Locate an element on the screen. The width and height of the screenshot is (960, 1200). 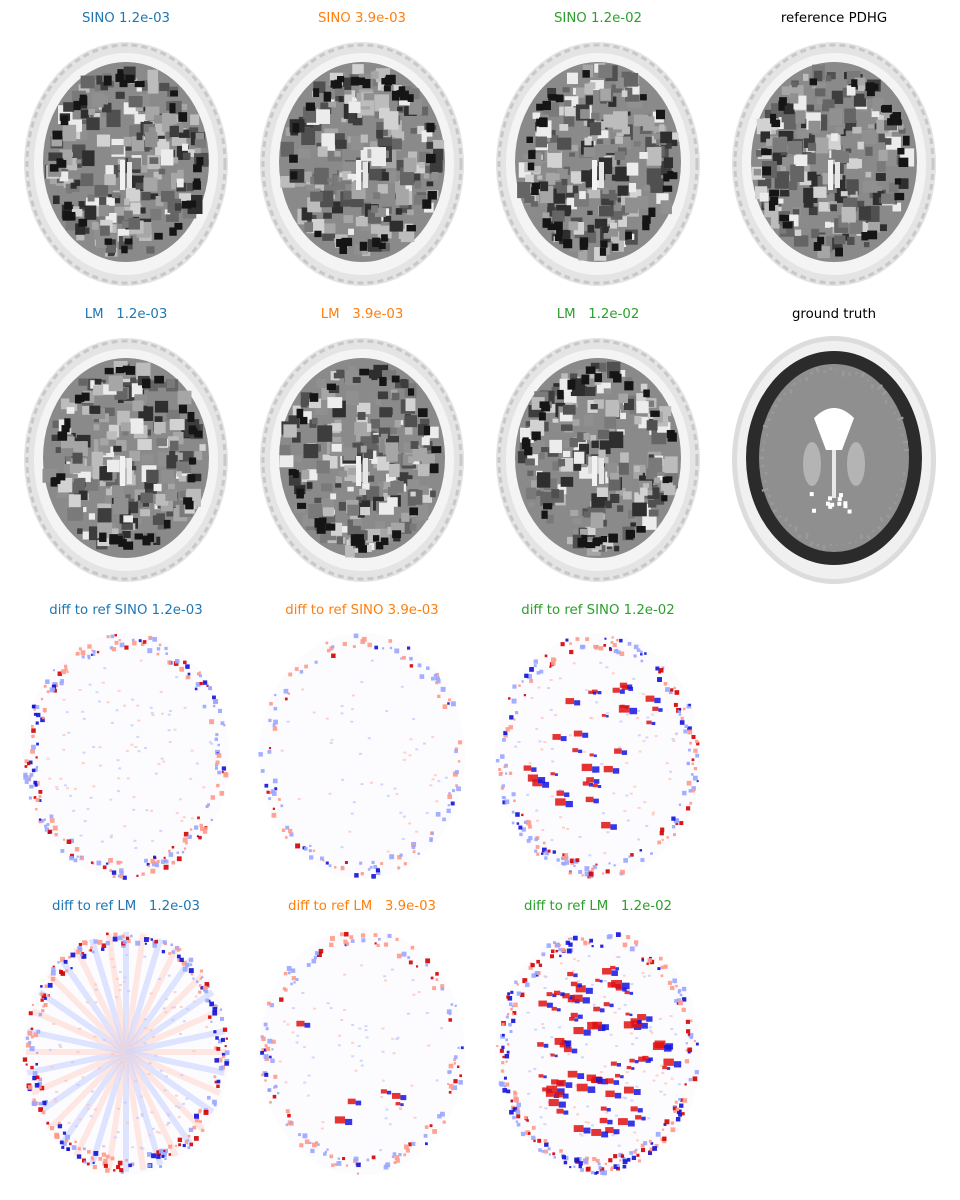
panel-title: ground truth is located at coordinates (834, 314).